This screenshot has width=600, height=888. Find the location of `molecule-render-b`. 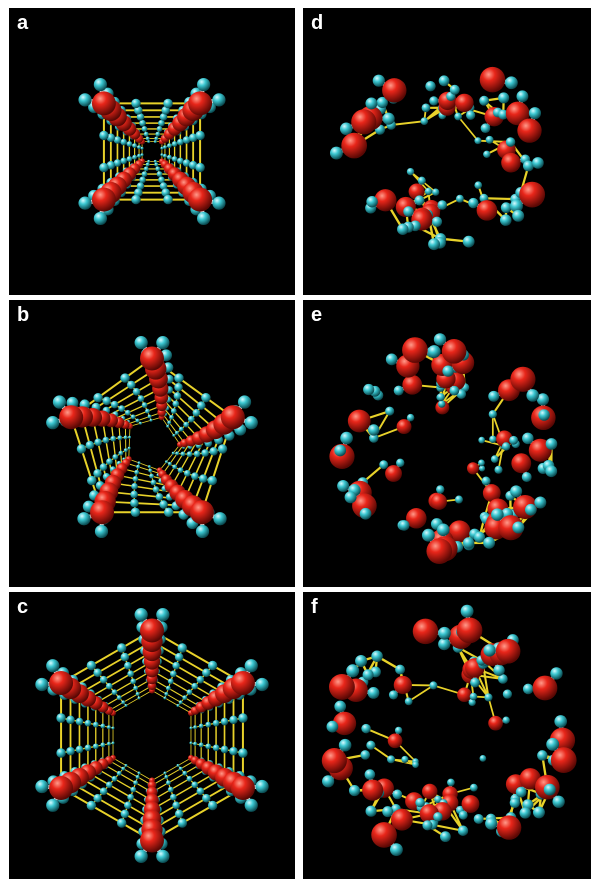

molecule-render-b is located at coordinates (152, 437).